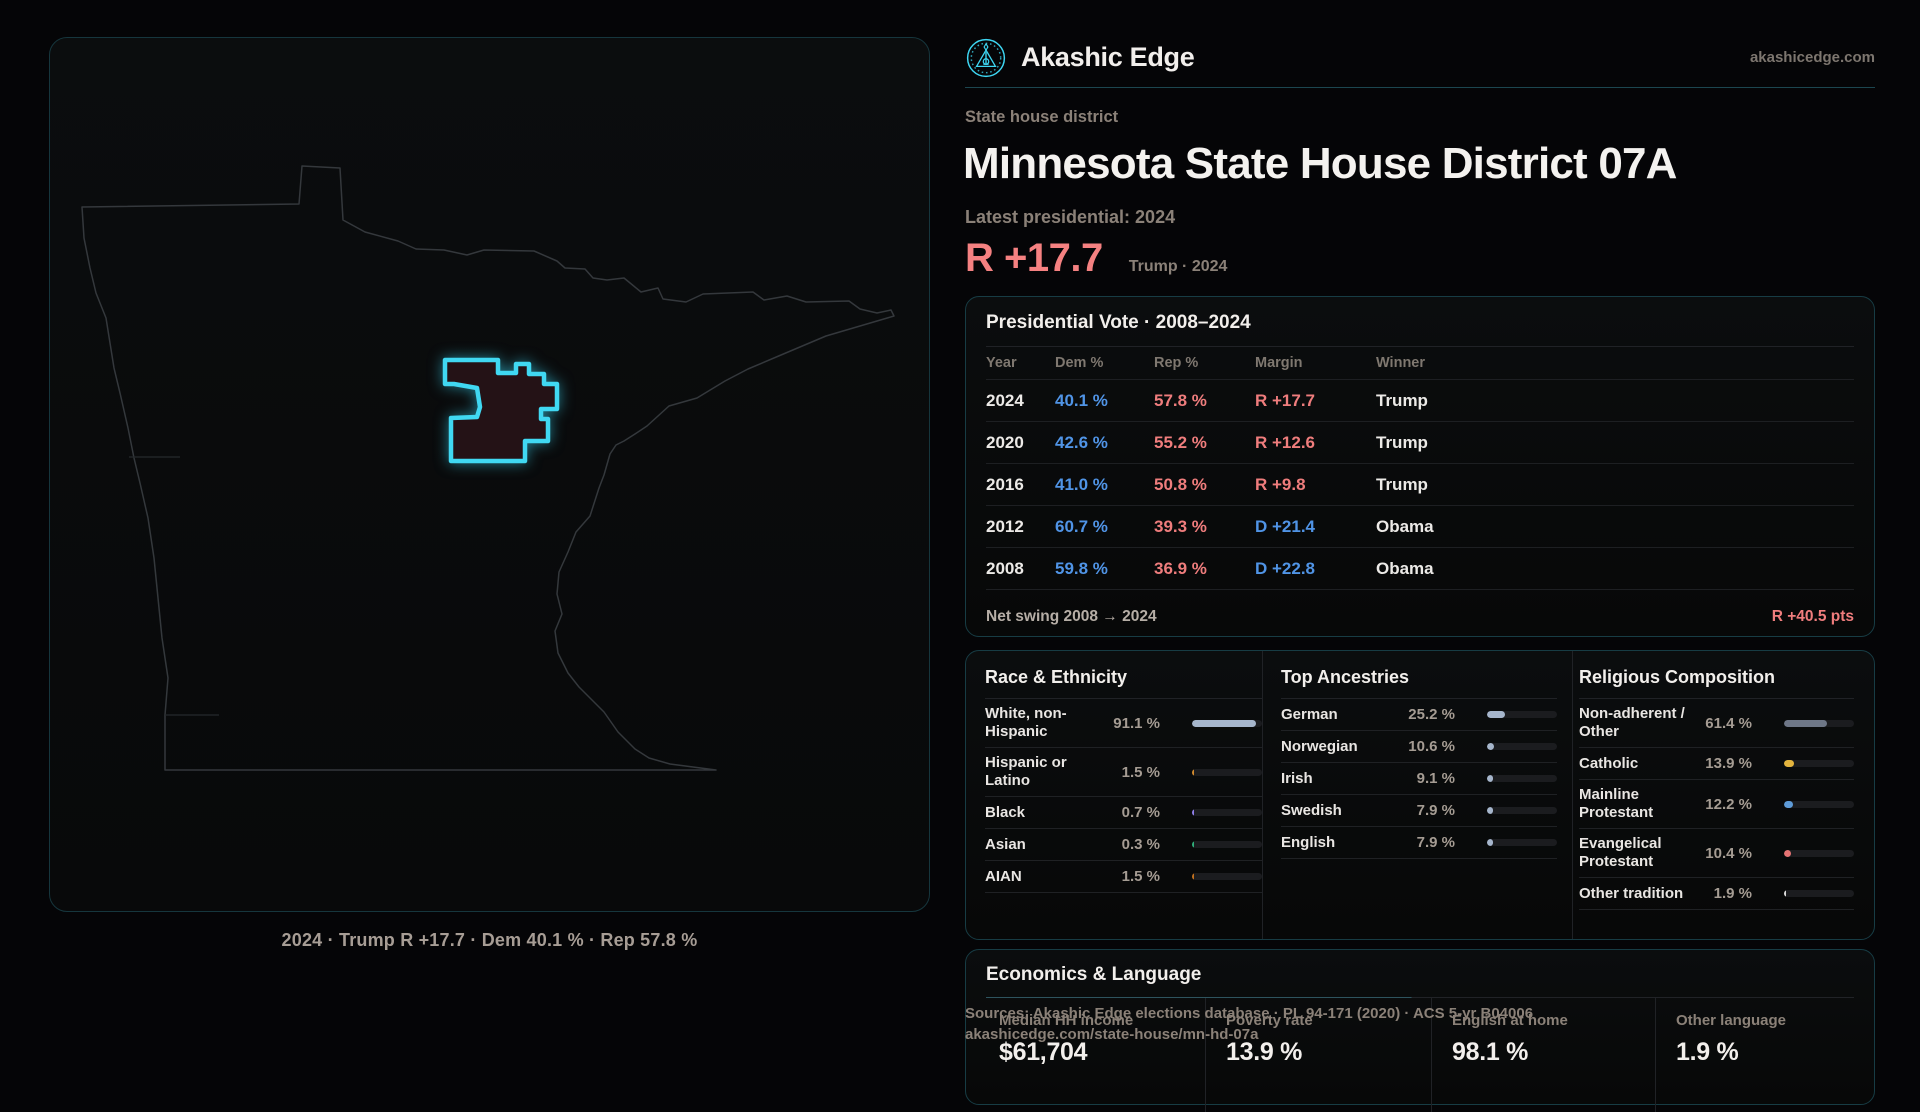  What do you see at coordinates (1419, 675) in the screenshot?
I see `demographics-column-title: Top Ancestries` at bounding box center [1419, 675].